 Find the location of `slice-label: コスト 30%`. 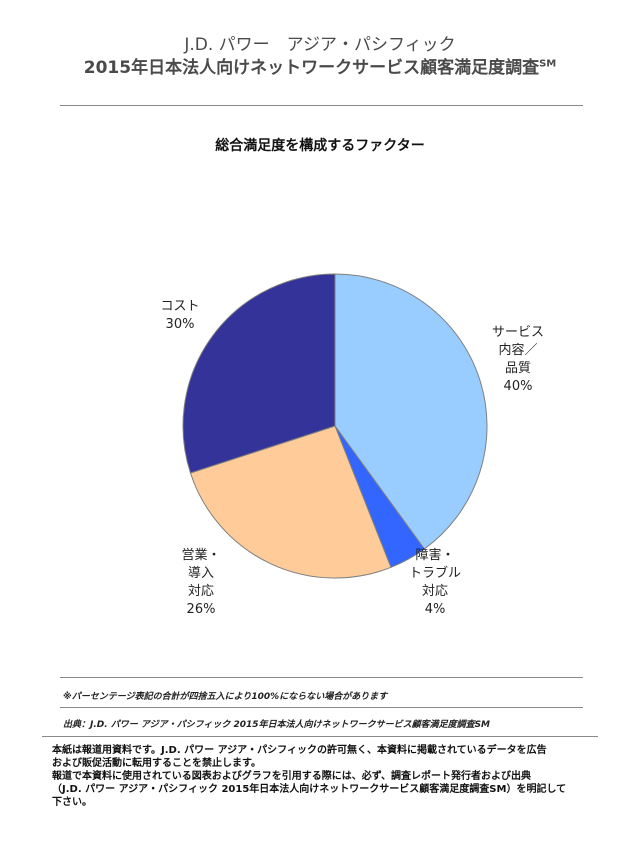

slice-label: コスト 30% is located at coordinates (180, 316).